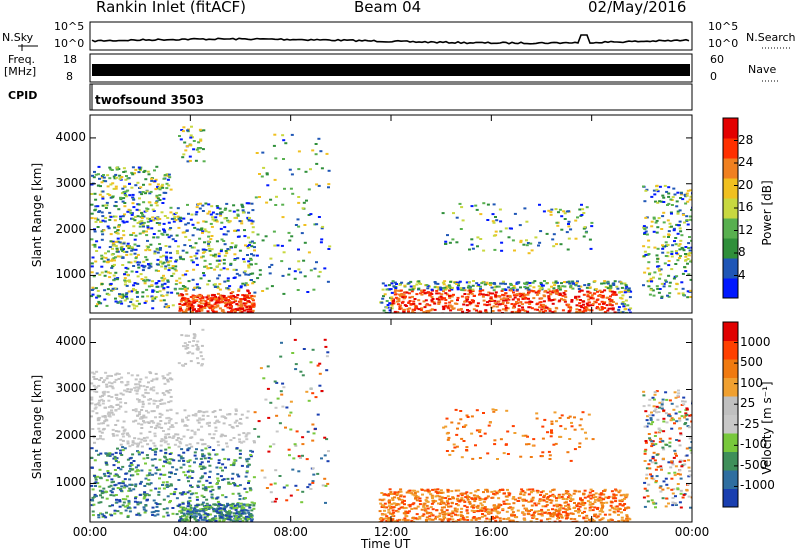 This screenshot has width=800, height=554. What do you see at coordinates (491, 532) in the screenshot?
I see `x-tick-label: 16:00` at bounding box center [491, 532].